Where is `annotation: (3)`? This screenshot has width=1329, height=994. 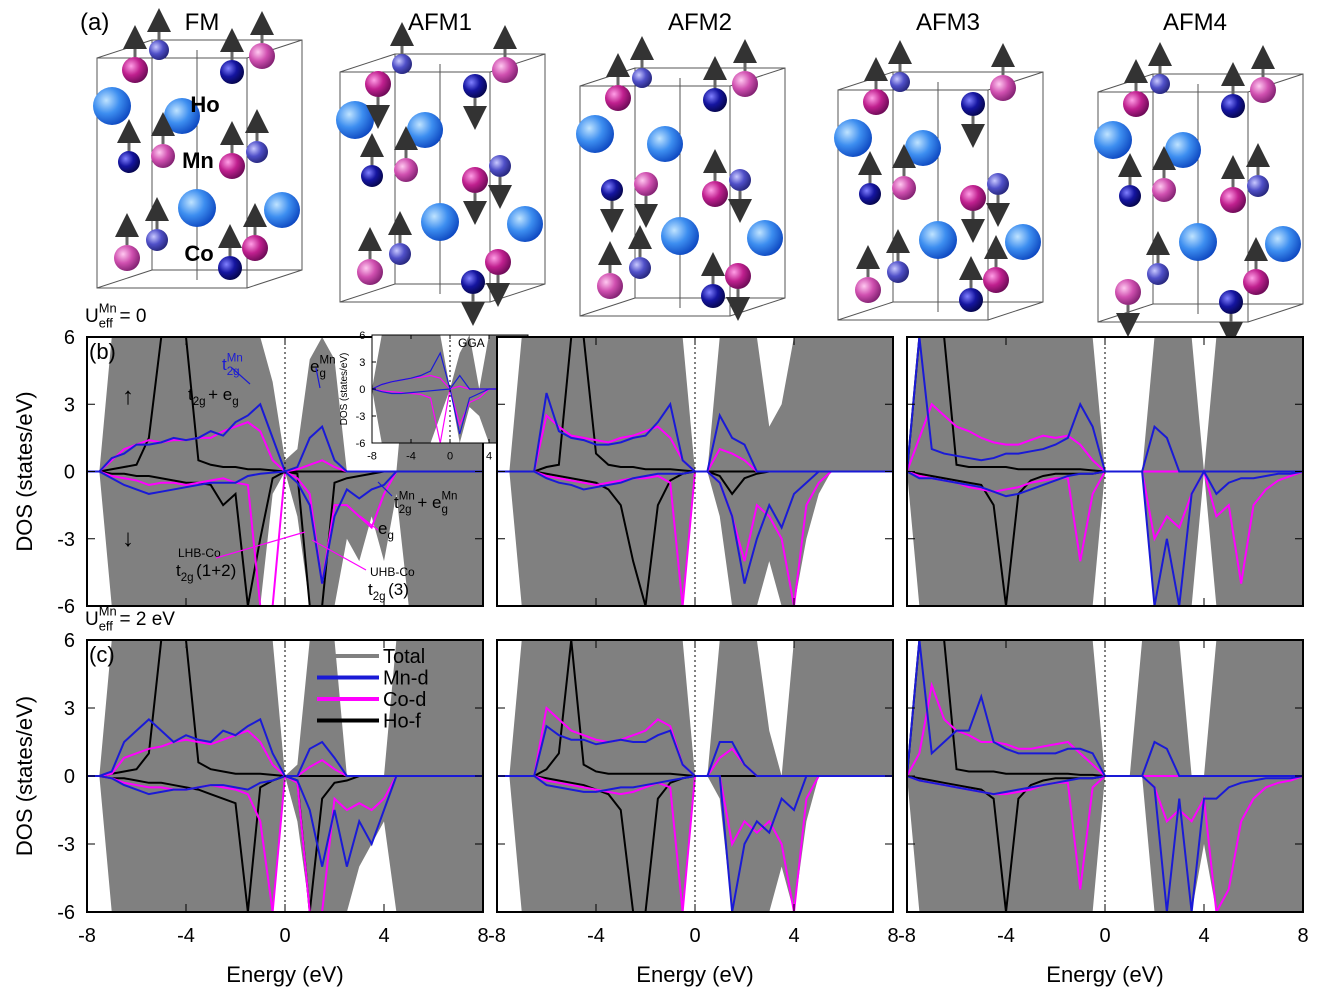
annotation: (3) is located at coordinates (398, 589).